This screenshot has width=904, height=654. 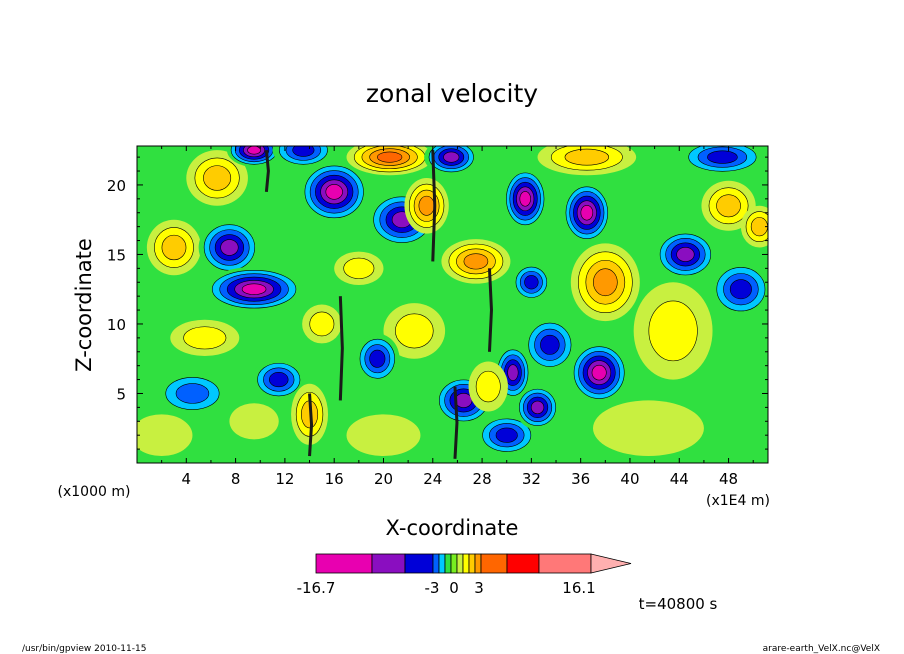 I want to click on colorbar-label: 16.1, so click(x=578, y=588).